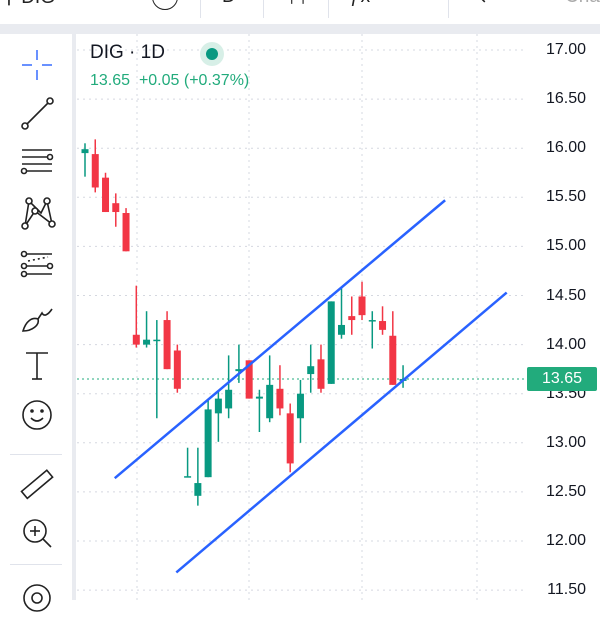 This screenshot has height=617, width=600. I want to click on price-tick-label: 15.50, so click(565, 197).